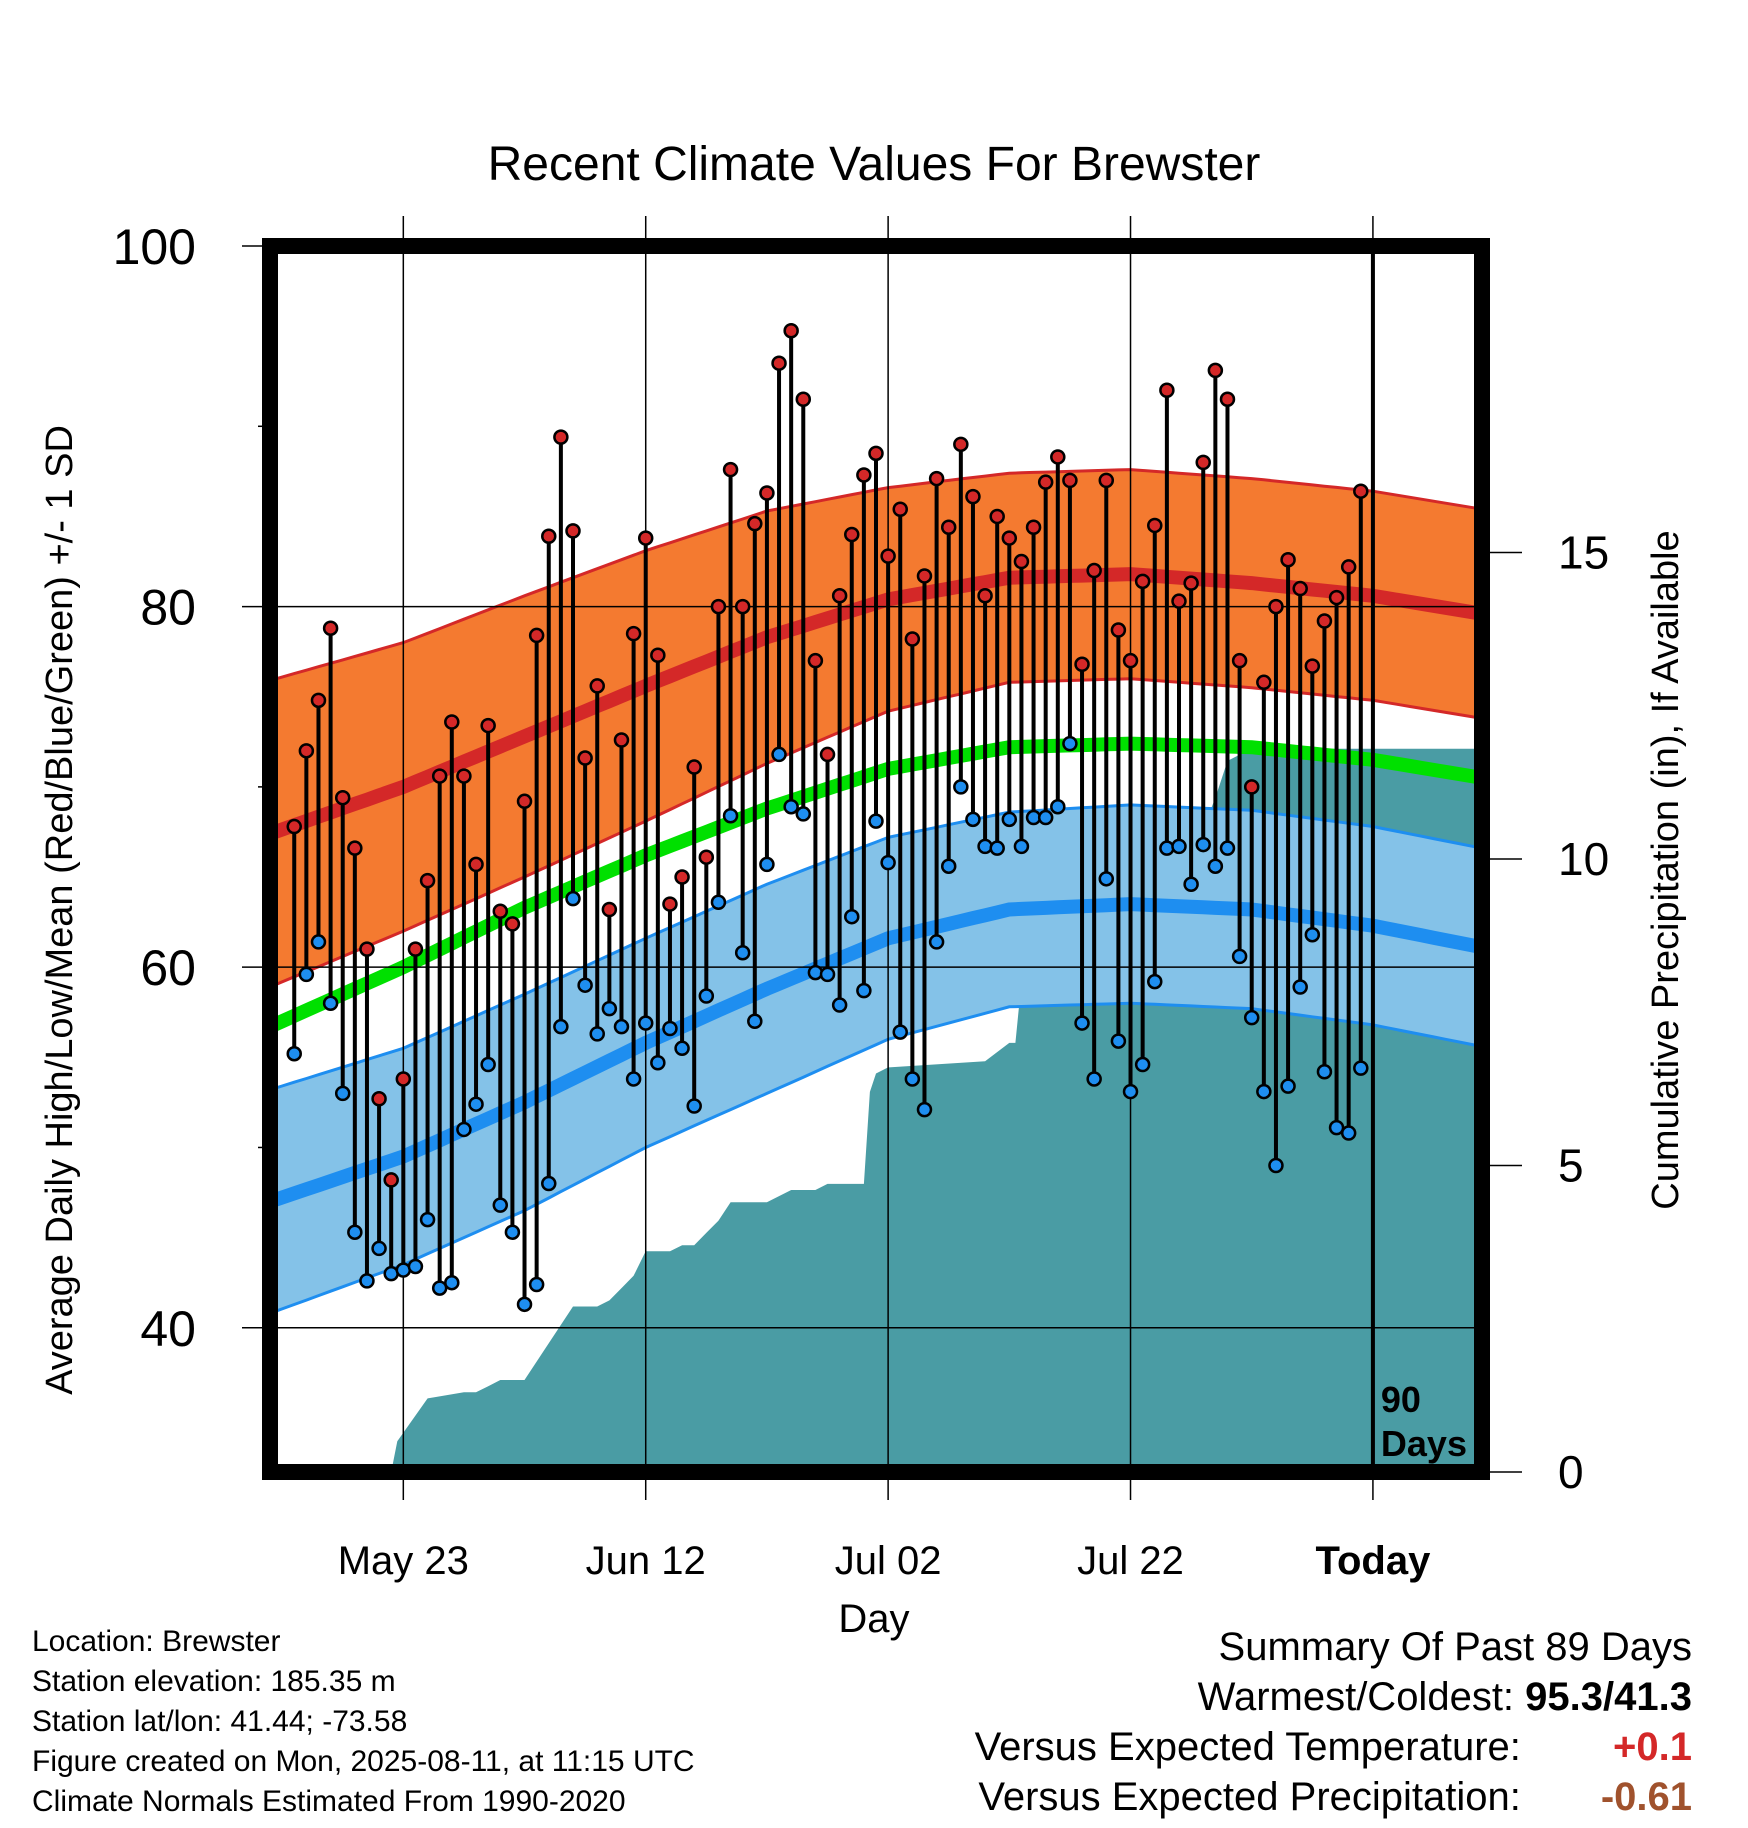  What do you see at coordinates (154, 247) in the screenshot?
I see `y-tick-label: 100` at bounding box center [154, 247].